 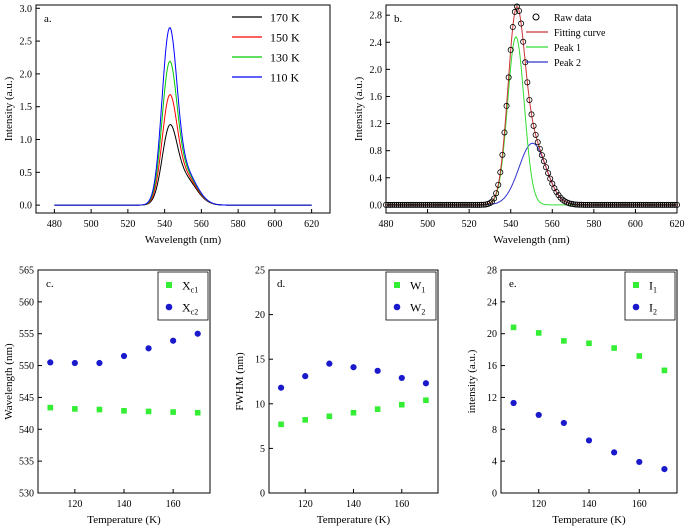 What do you see at coordinates (653, 287) in the screenshot?
I see `legend-entry: I1` at bounding box center [653, 287].